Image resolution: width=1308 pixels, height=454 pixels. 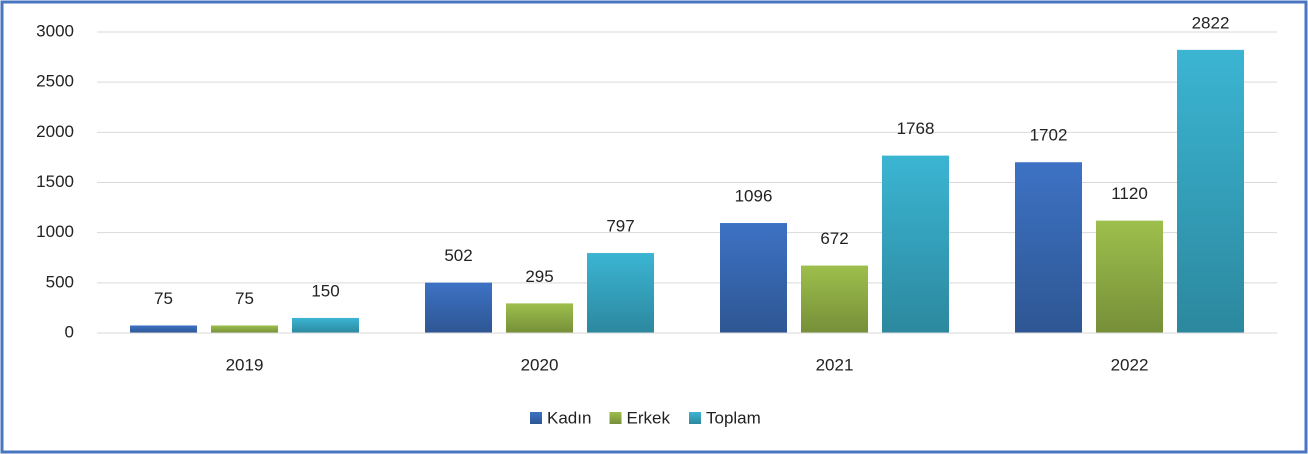 What do you see at coordinates (835, 364) in the screenshot?
I see `x-tick-label: 2021` at bounding box center [835, 364].